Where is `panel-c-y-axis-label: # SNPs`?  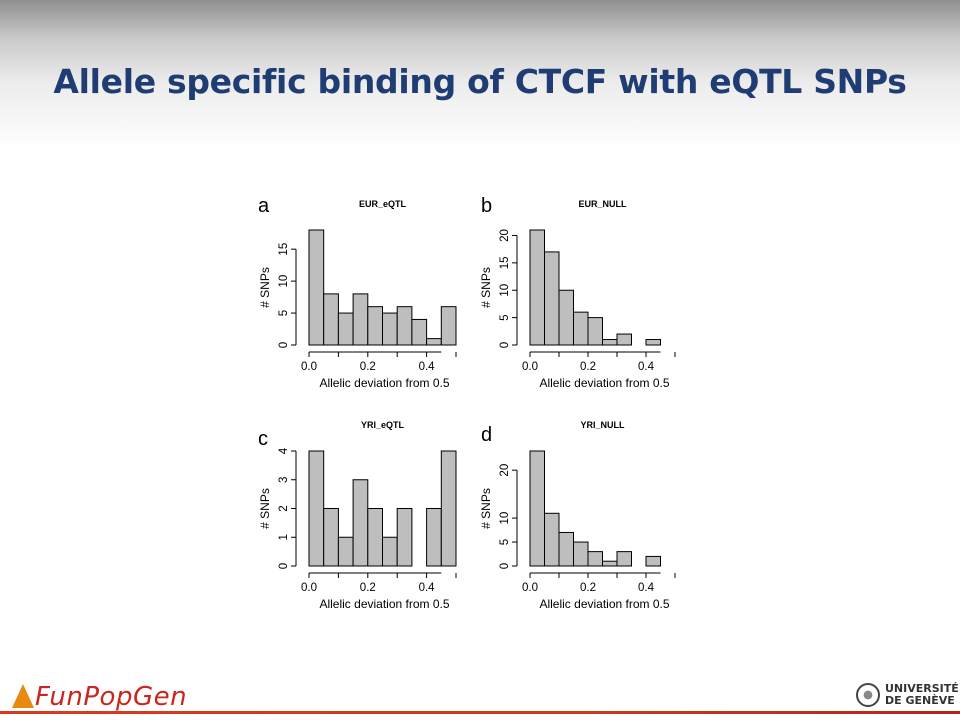 panel-c-y-axis-label: # SNPs is located at coordinates (265, 508).